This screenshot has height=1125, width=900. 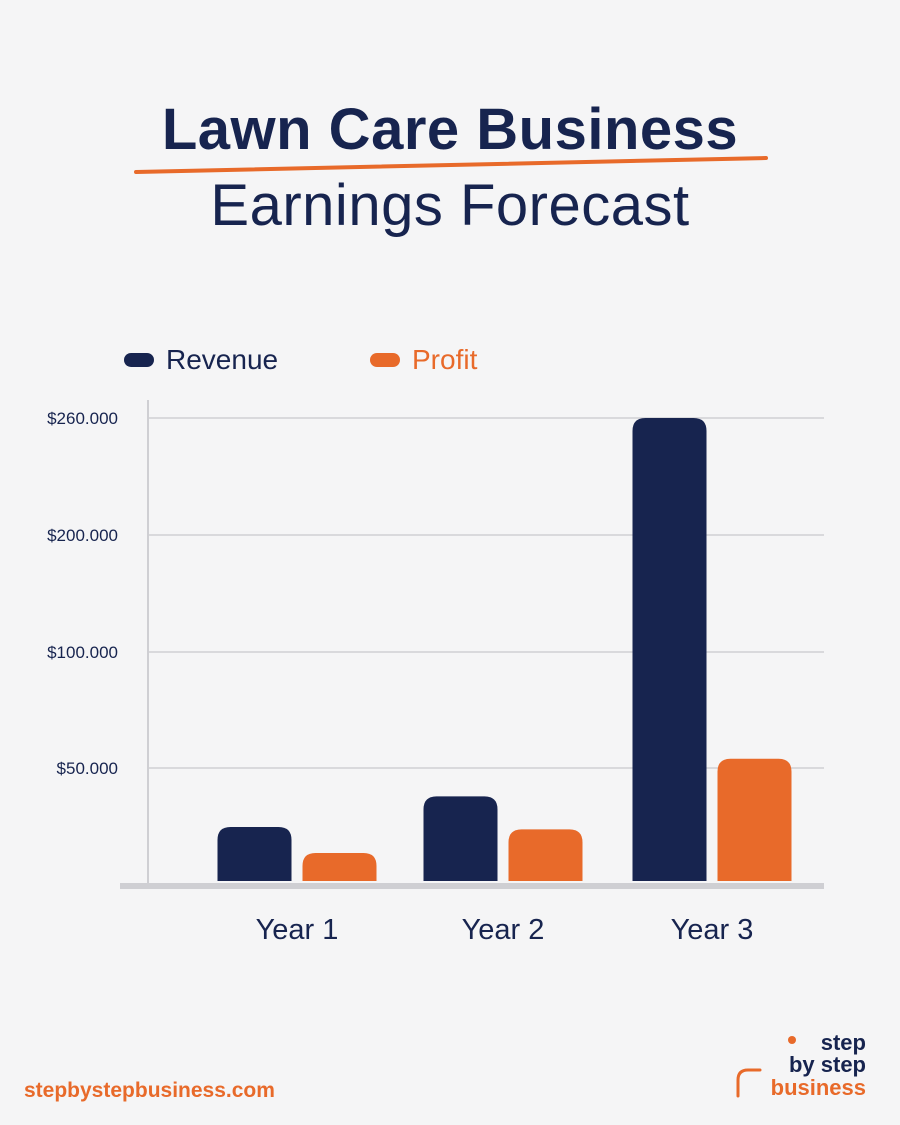 I want to click on footer-url: stepbystepbusiness.com, so click(x=149, y=1090).